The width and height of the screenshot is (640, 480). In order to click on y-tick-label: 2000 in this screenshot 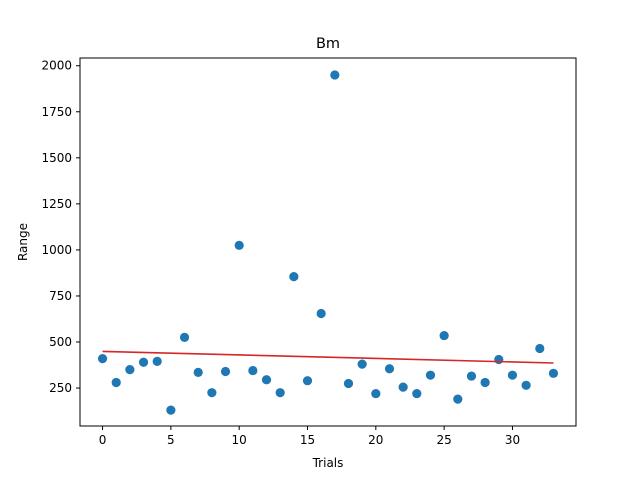, I will do `click(56, 66)`.